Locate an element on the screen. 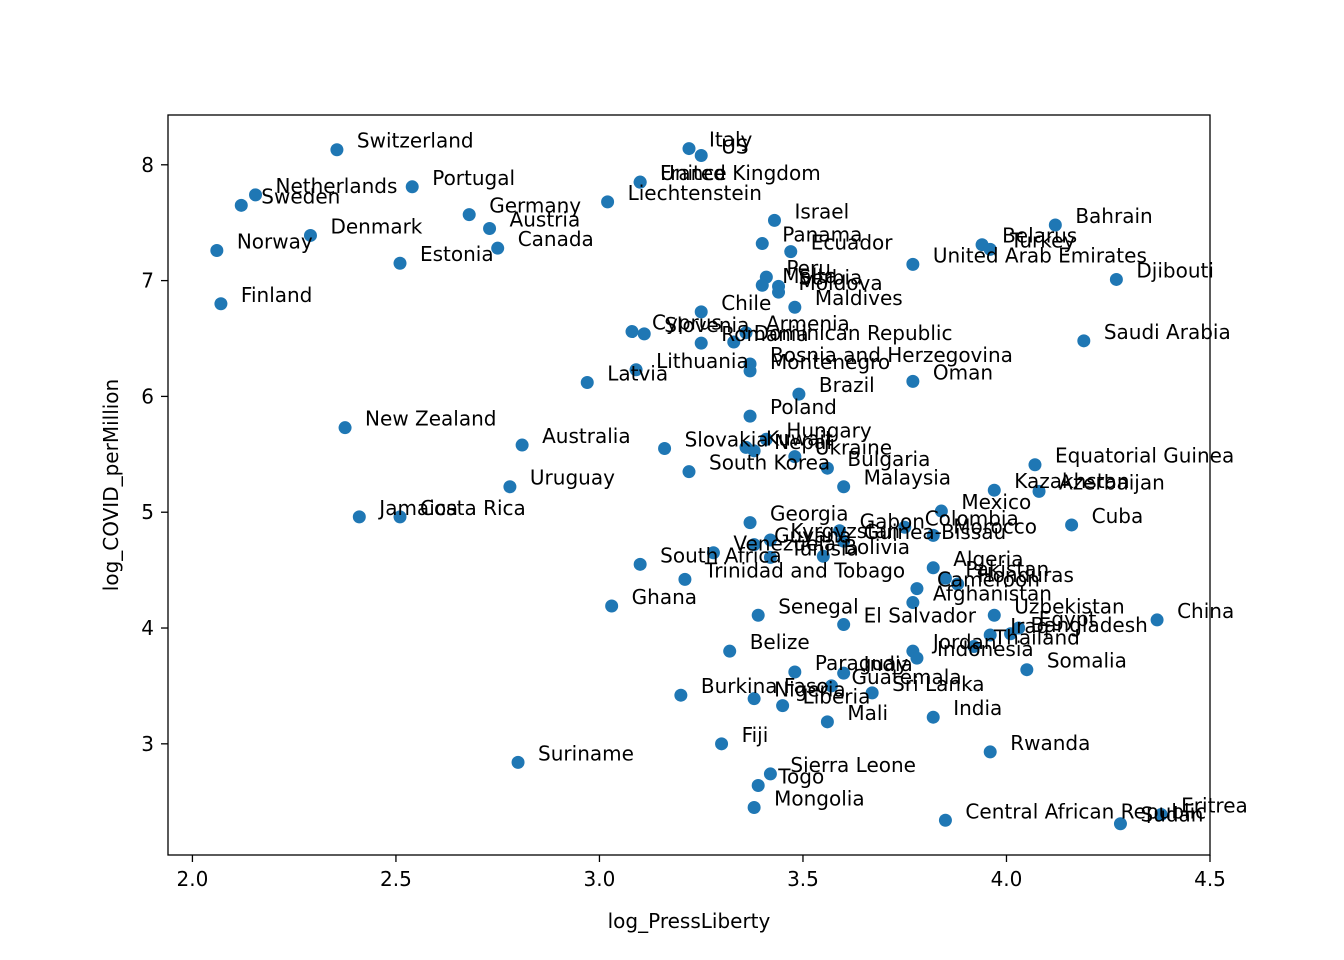  point-label: Bangladesh is located at coordinates (1089, 625).